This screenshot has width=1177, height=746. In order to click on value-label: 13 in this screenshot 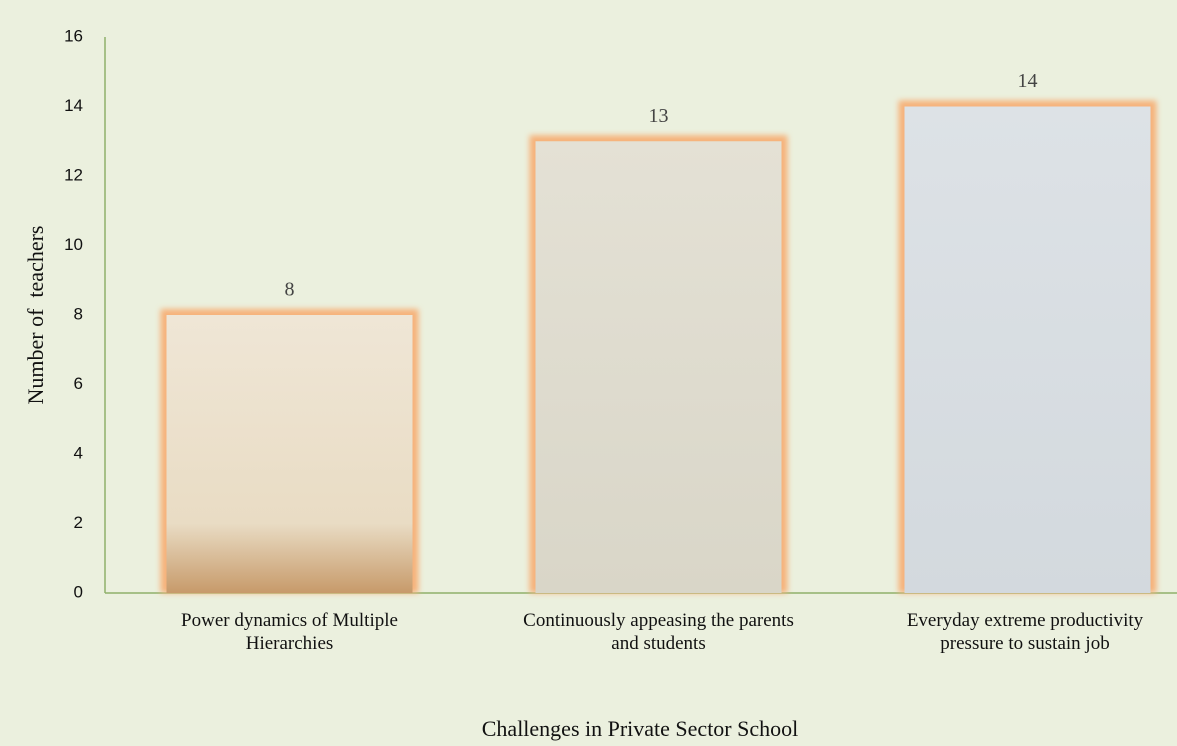, I will do `click(659, 116)`.